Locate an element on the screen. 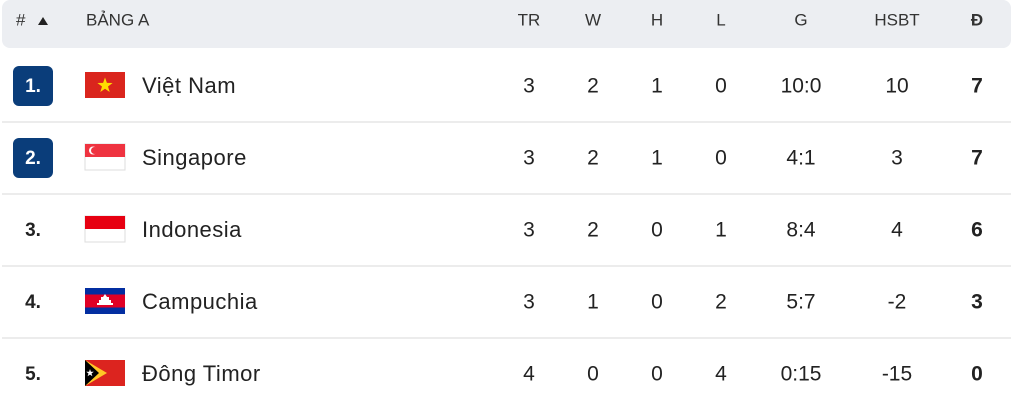 Image resolution: width=1013 pixels, height=406 pixels. flag-band is located at coordinates (105, 222).